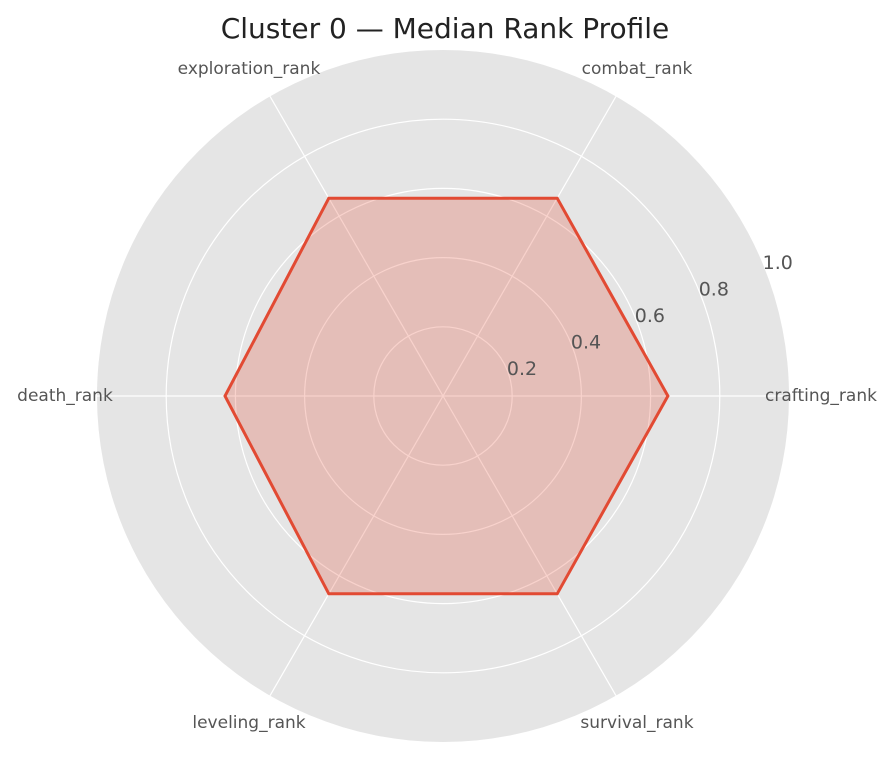 Image resolution: width=896 pixels, height=758 pixels. I want to click on axis-label-combat-rank: combat_rank, so click(637, 69).